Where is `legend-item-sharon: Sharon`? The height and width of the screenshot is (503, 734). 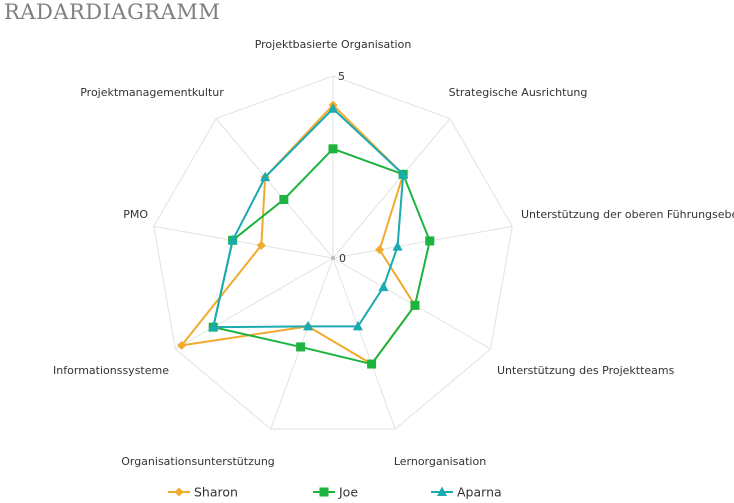 legend-item-sharon: Sharon is located at coordinates (203, 492).